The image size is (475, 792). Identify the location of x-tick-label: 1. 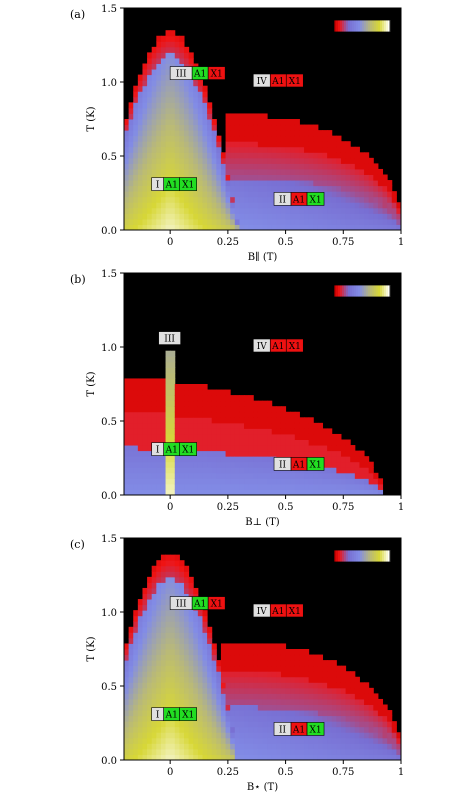
(401, 242).